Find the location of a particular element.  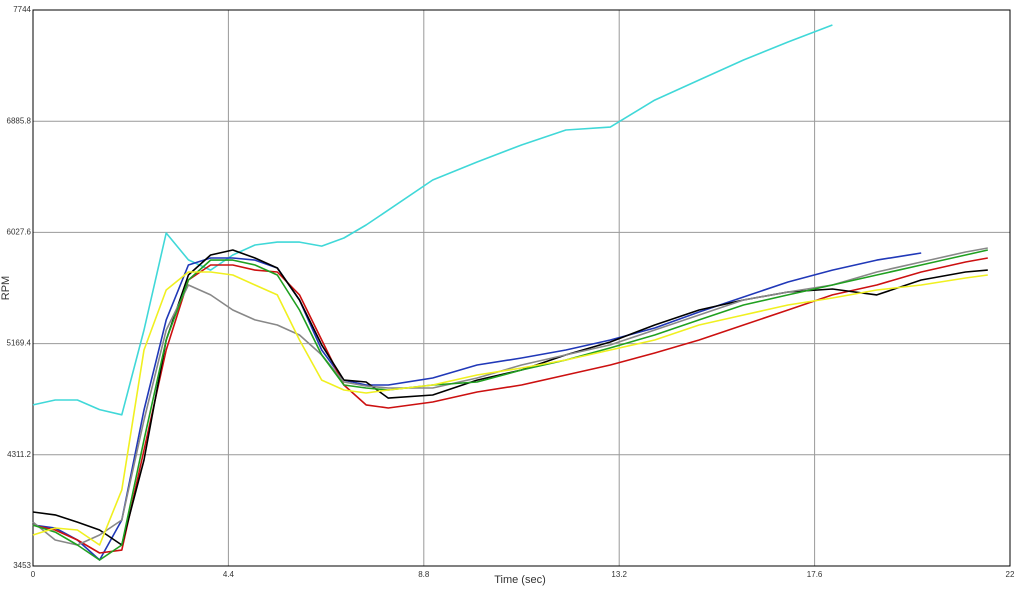

y-tick-label: 7744 is located at coordinates (22, 9).